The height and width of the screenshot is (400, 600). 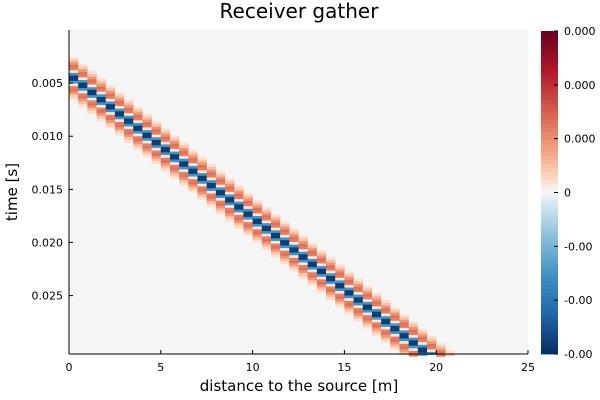 What do you see at coordinates (580, 31) in the screenshot?
I see `colorbar-tick-label: 0.000` at bounding box center [580, 31].